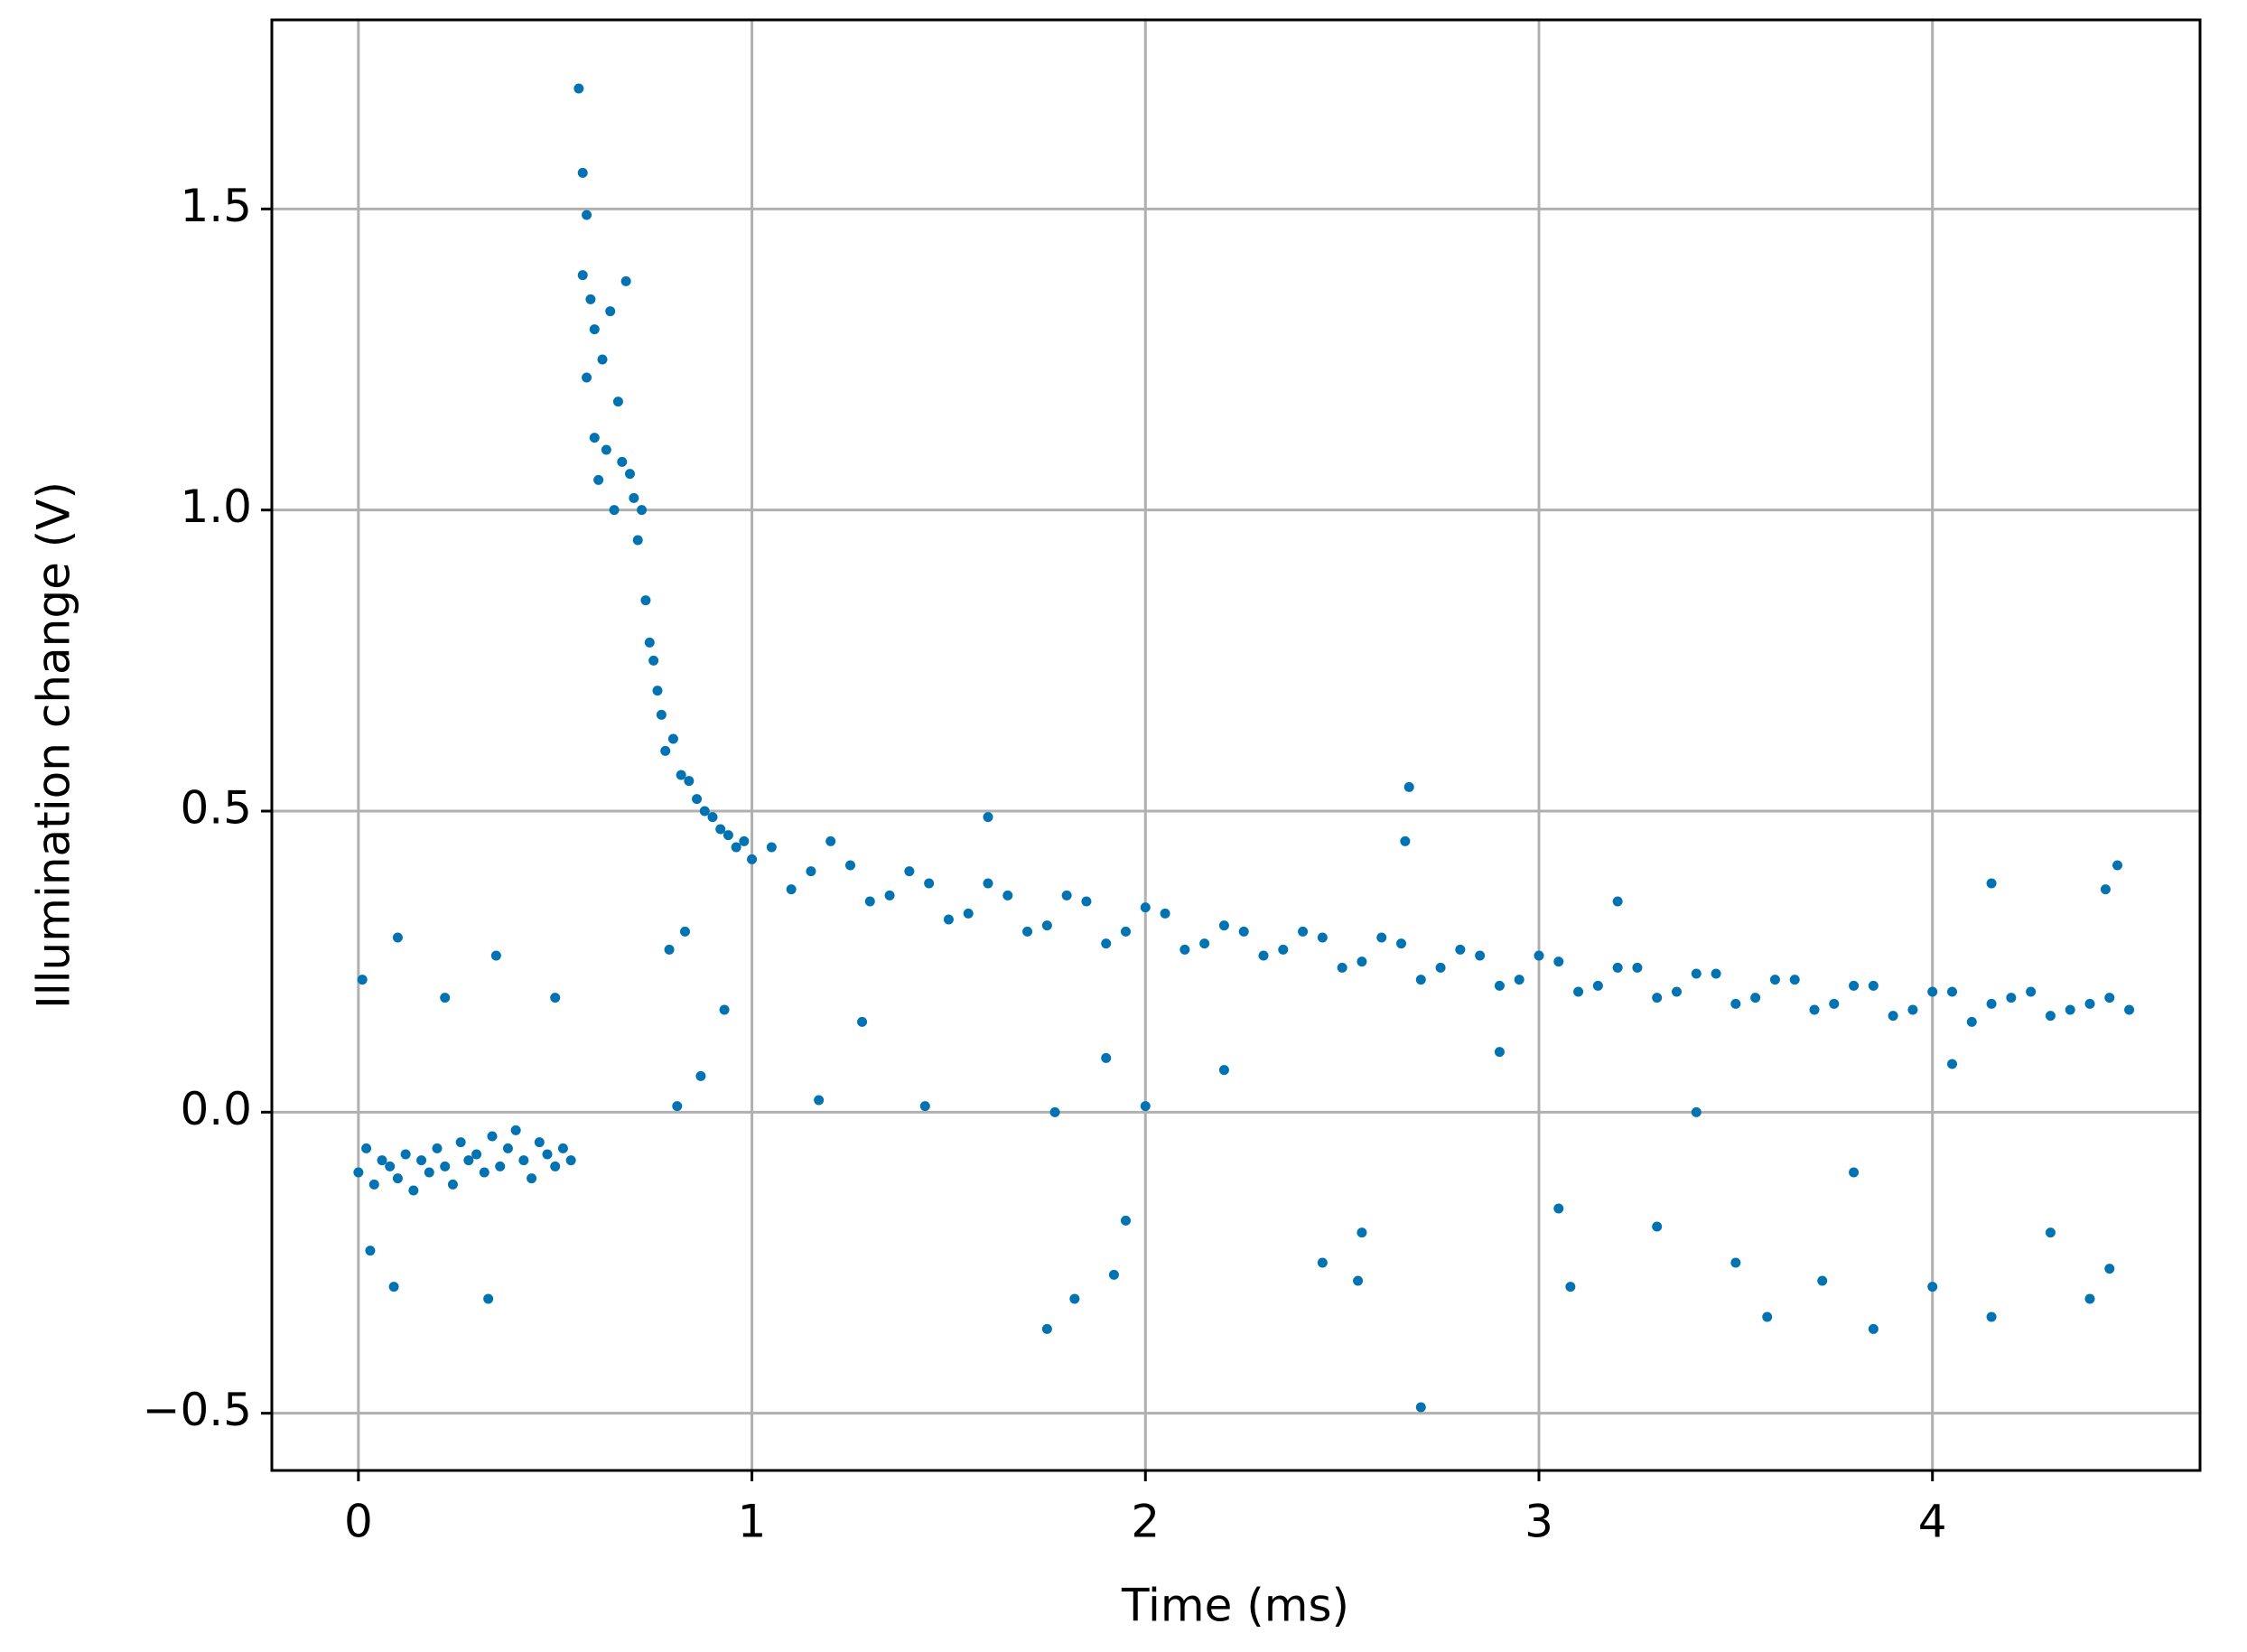  Describe the element at coordinates (1235, 1606) in the screenshot. I see `x-axis-label: Time (ms)` at that location.